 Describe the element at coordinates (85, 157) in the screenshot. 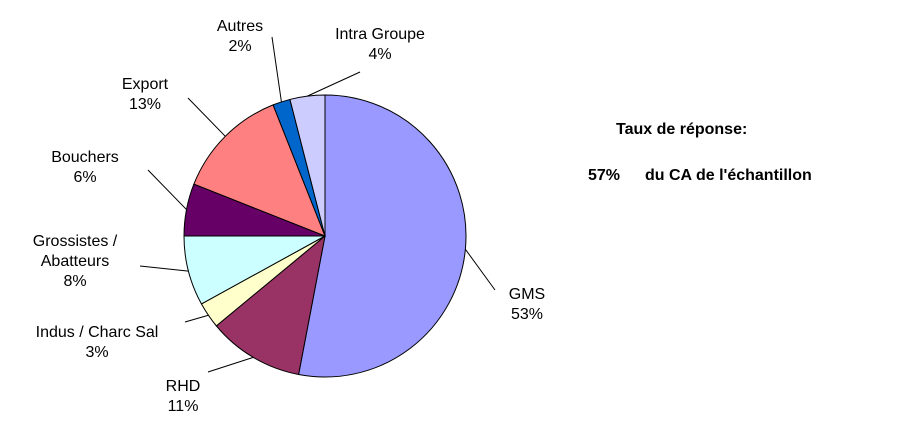

I see `slice-name: Bouchers` at that location.